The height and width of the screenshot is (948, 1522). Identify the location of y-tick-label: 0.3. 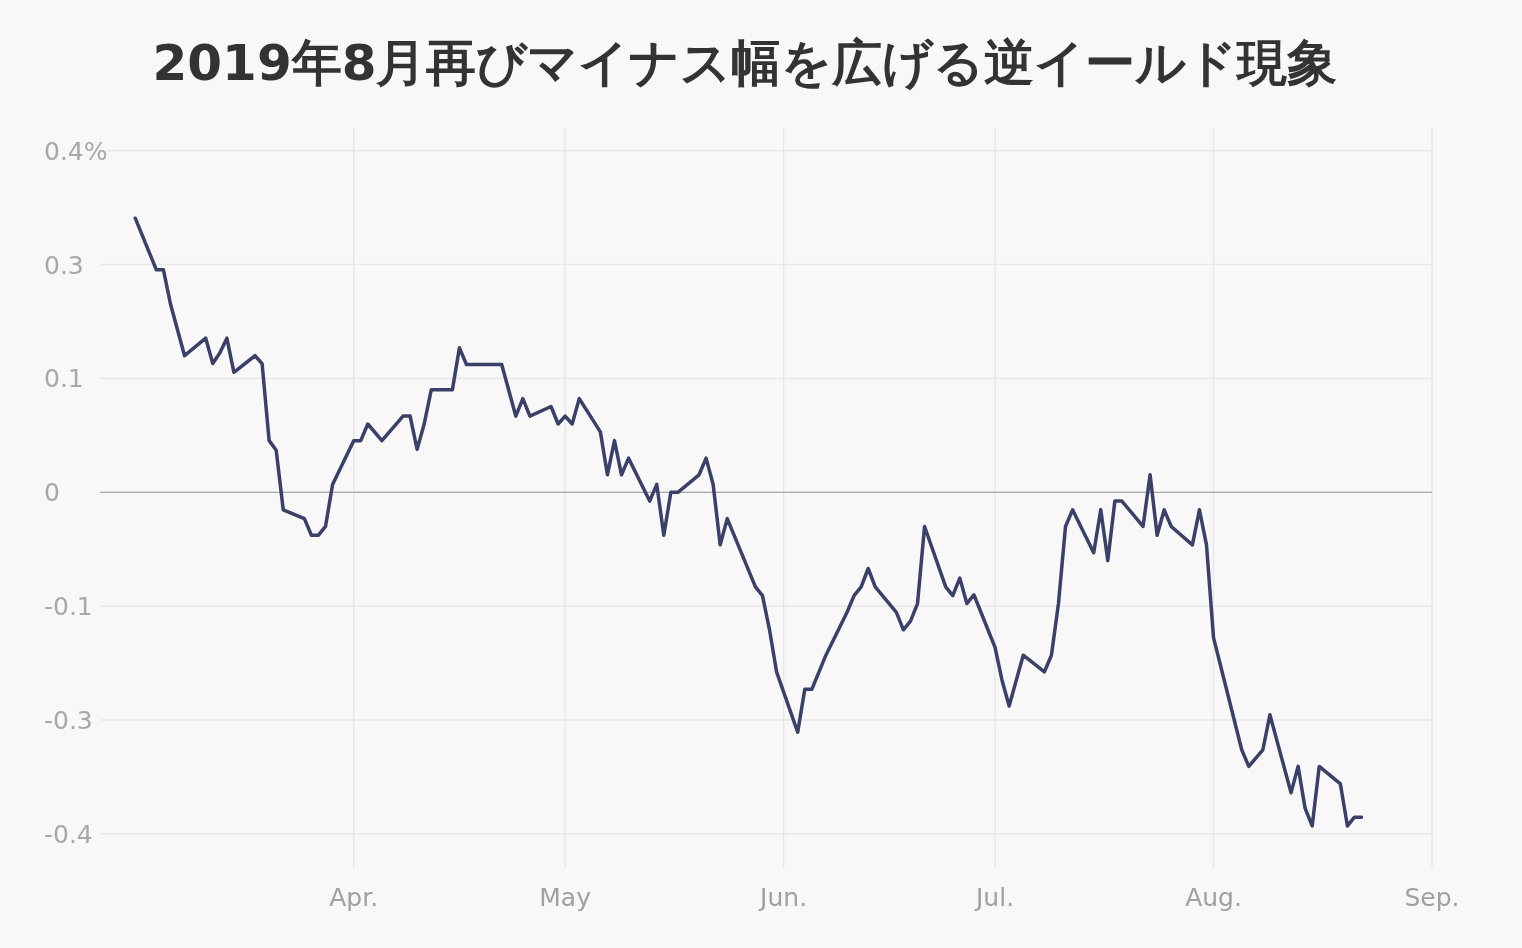
(64, 265).